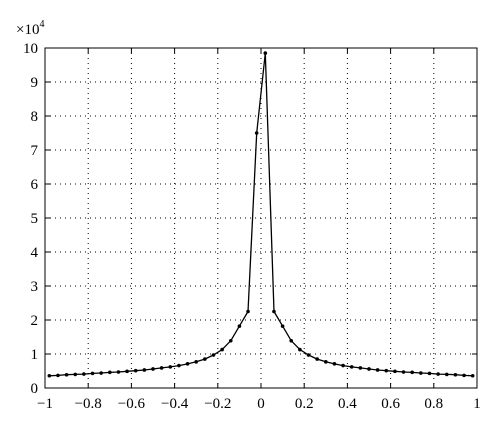  I want to click on y-axis-tick-labels: 0 1 2 3 4 5 6 7 8 9 10, so click(31, 219).